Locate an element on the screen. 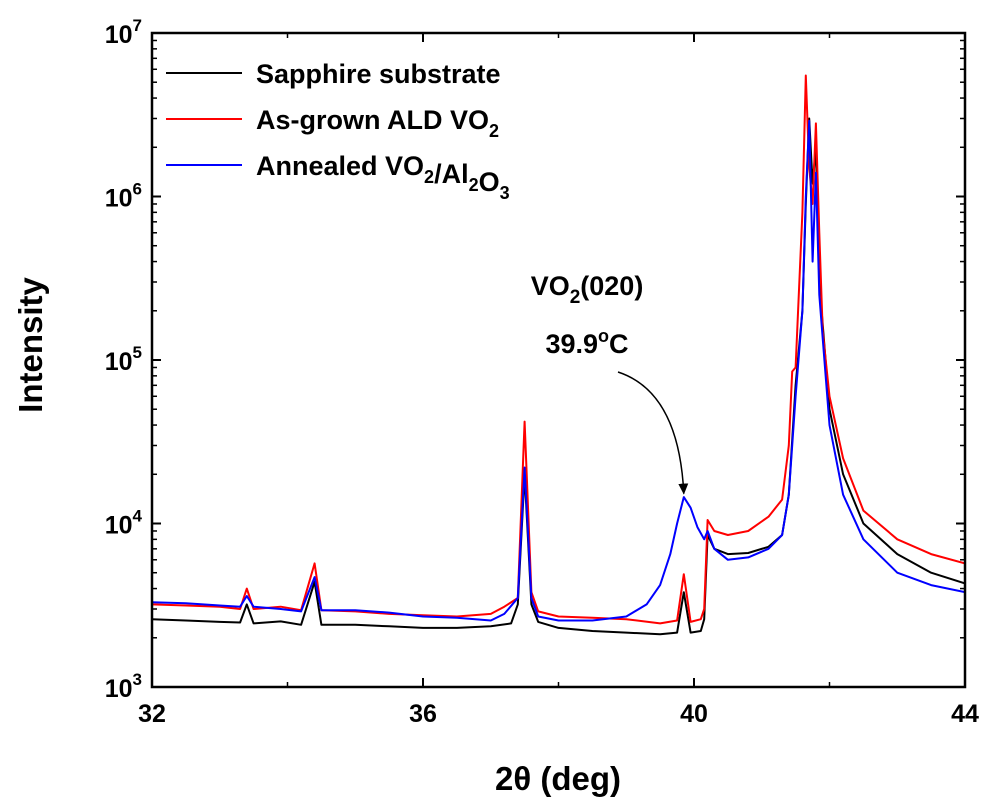 The height and width of the screenshot is (811, 1000). y-tick-label: 10⁶ is located at coordinates (123, 196).